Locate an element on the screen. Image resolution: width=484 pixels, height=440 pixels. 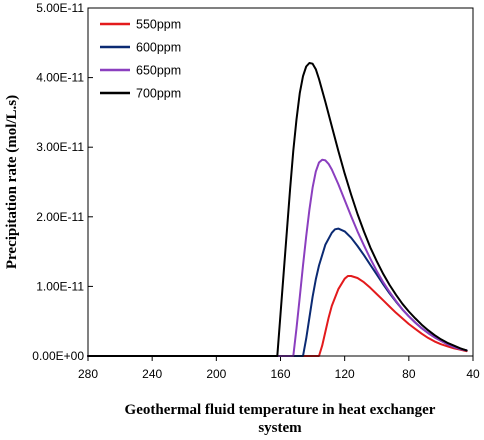
y-tick-label: 0.00E+00 is located at coordinates (58, 356).